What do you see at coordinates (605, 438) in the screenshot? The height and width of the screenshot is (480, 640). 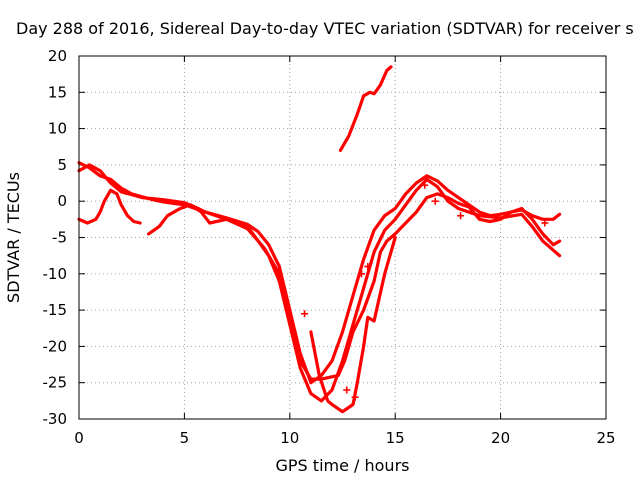 I see `x-tick-label: 25` at bounding box center [605, 438].